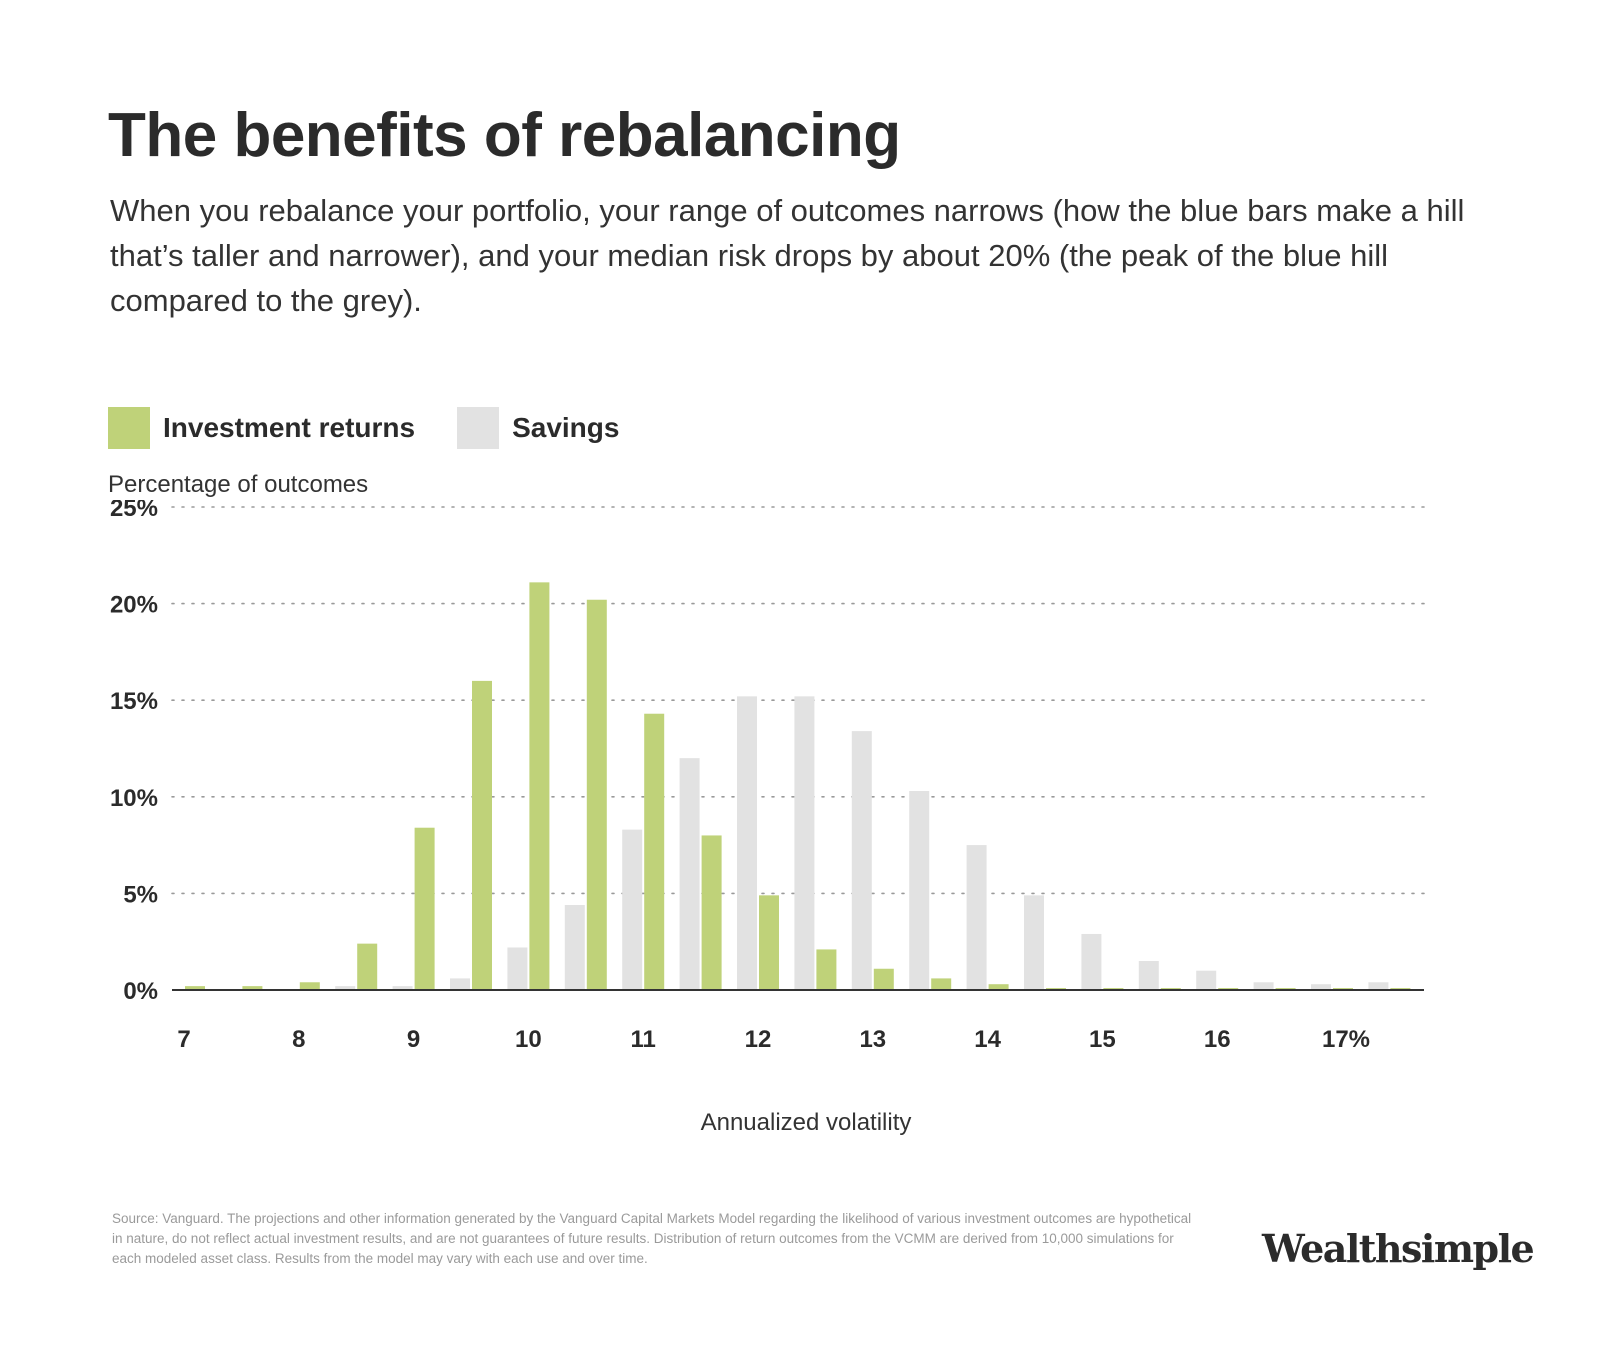 The width and height of the screenshot is (1600, 1358). What do you see at coordinates (566, 427) in the screenshot?
I see `legend-label-savings: Savings` at bounding box center [566, 427].